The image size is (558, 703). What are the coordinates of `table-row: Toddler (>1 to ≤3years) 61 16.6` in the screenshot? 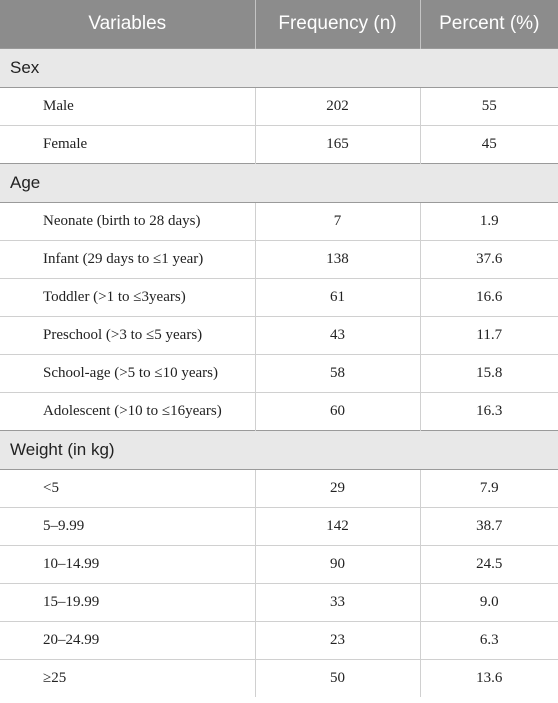 It's located at (279, 297).